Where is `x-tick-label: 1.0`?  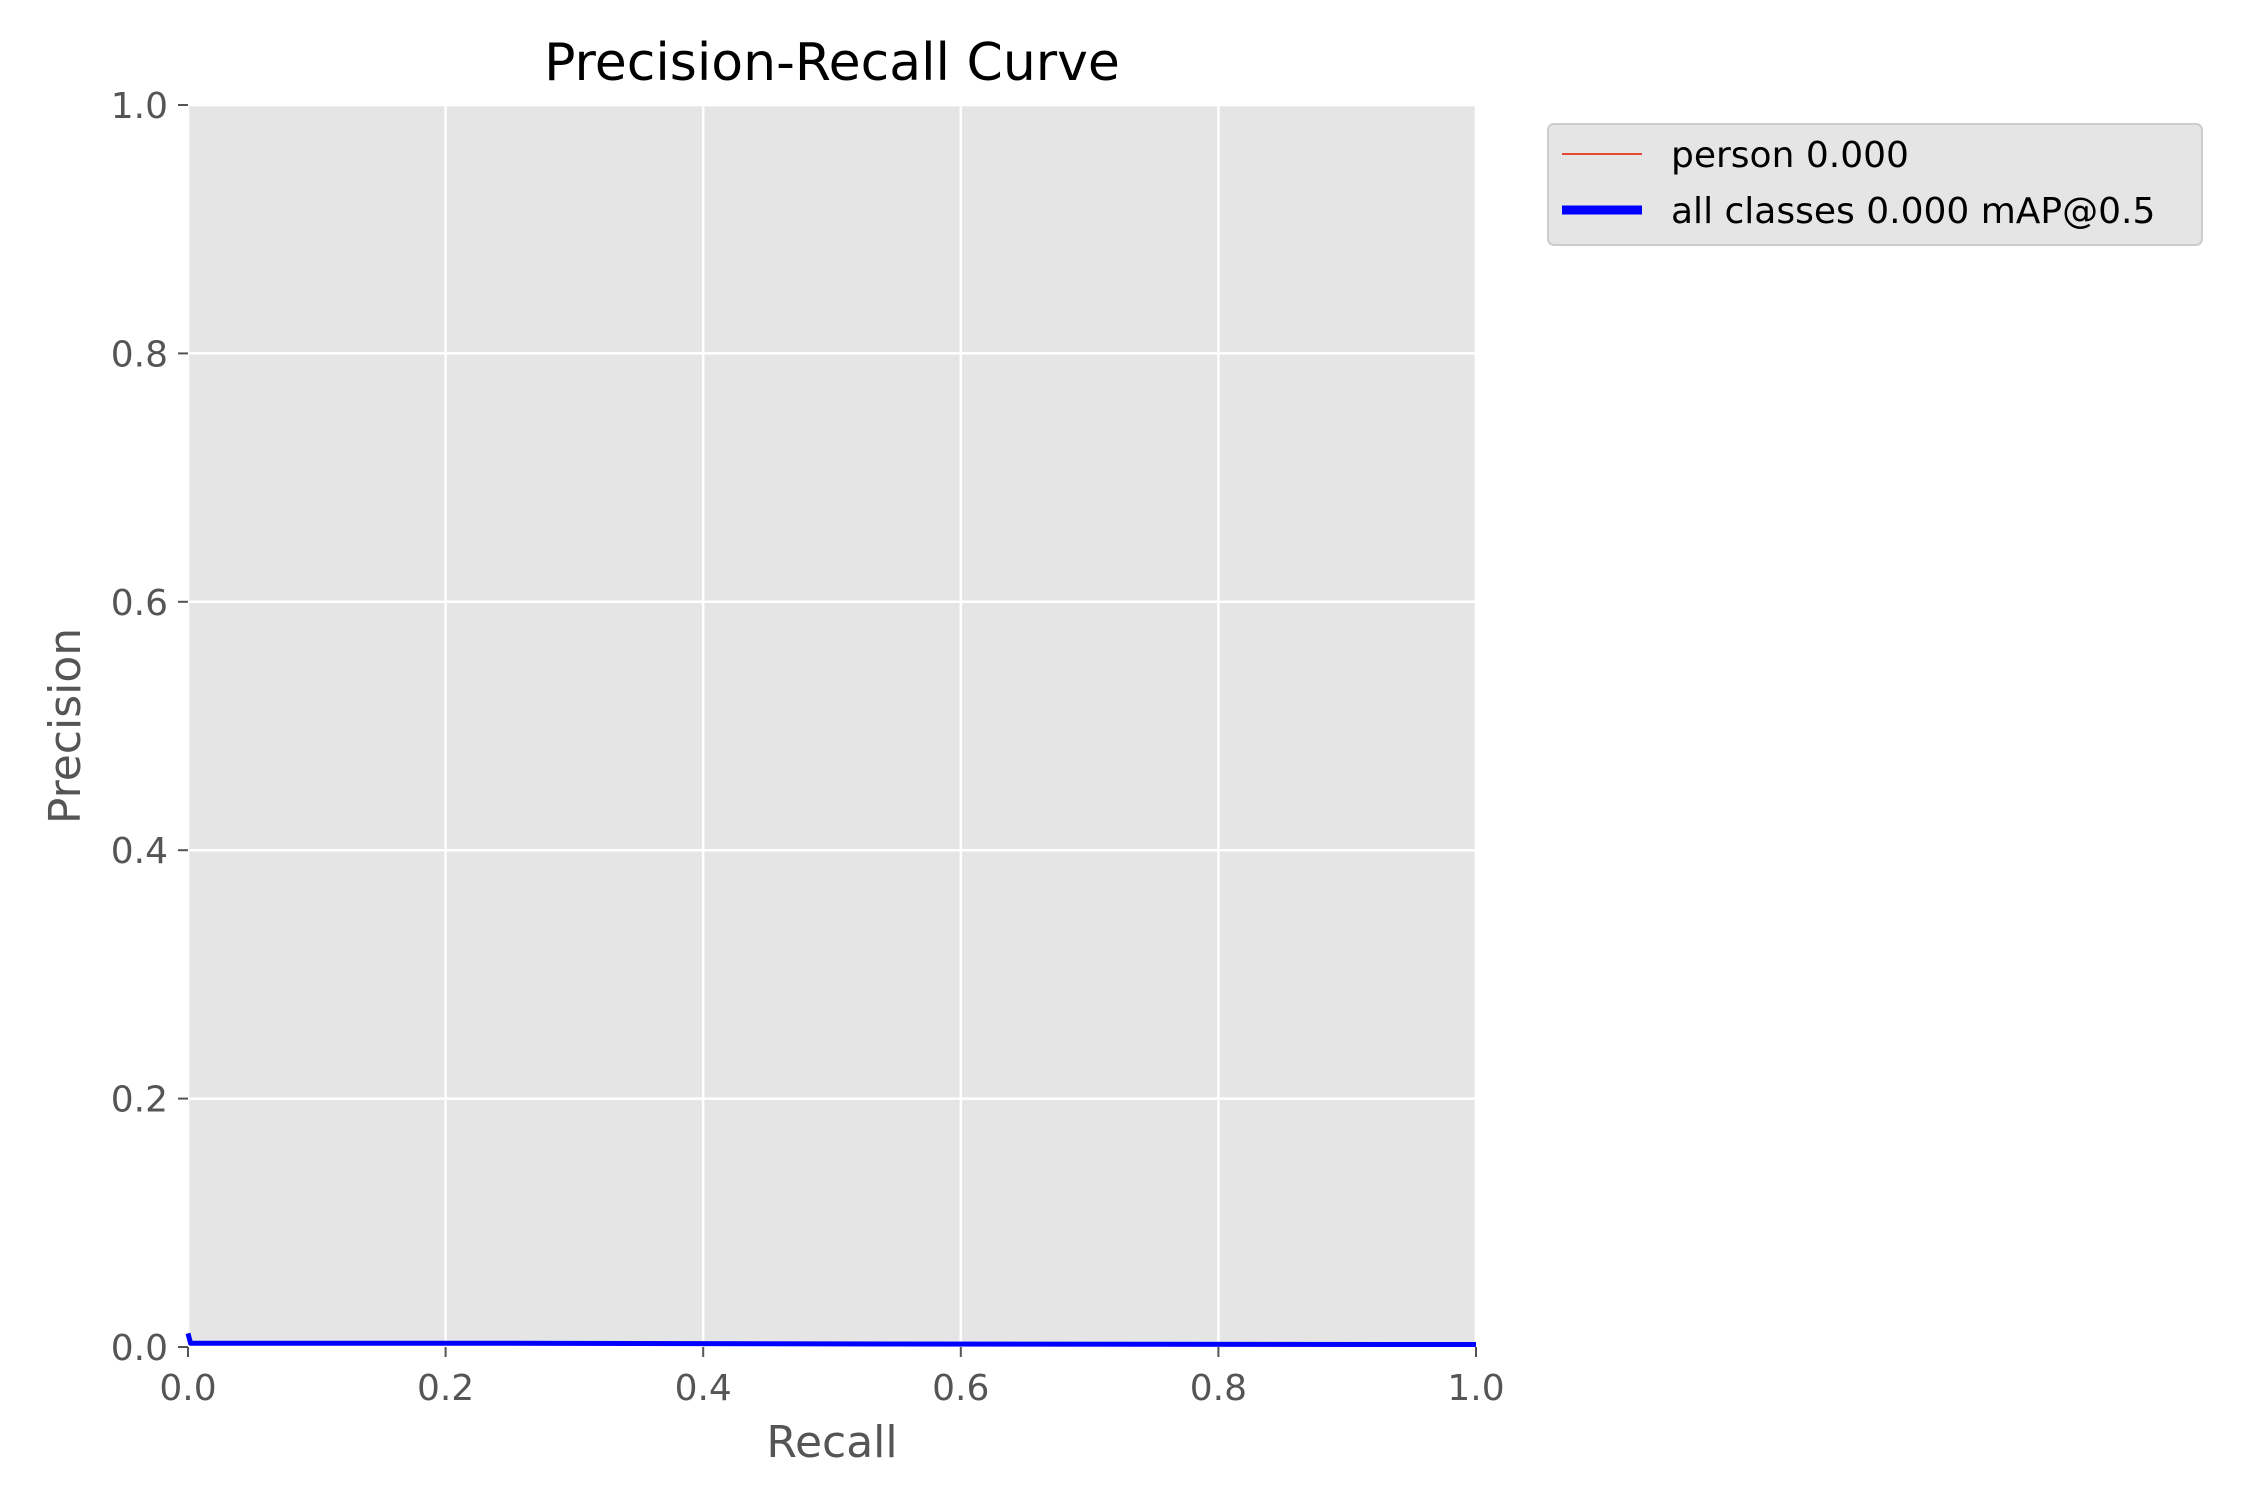
x-tick-label: 1.0 is located at coordinates (1475, 1388).